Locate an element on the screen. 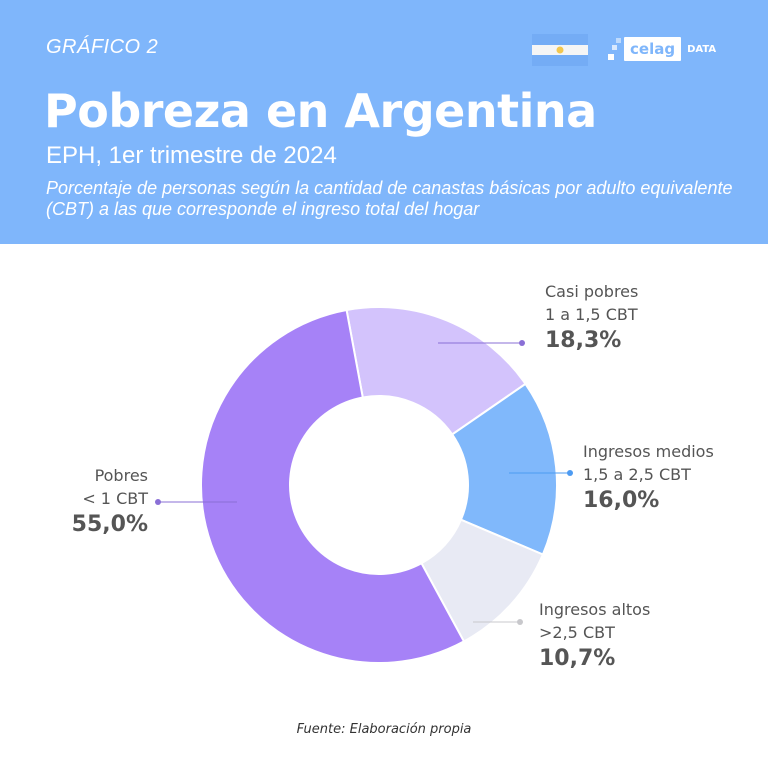 The image size is (768, 768). label-casi-pobres: Casi pobres 1 a 1,5 CBT 18,3% is located at coordinates (591, 318).